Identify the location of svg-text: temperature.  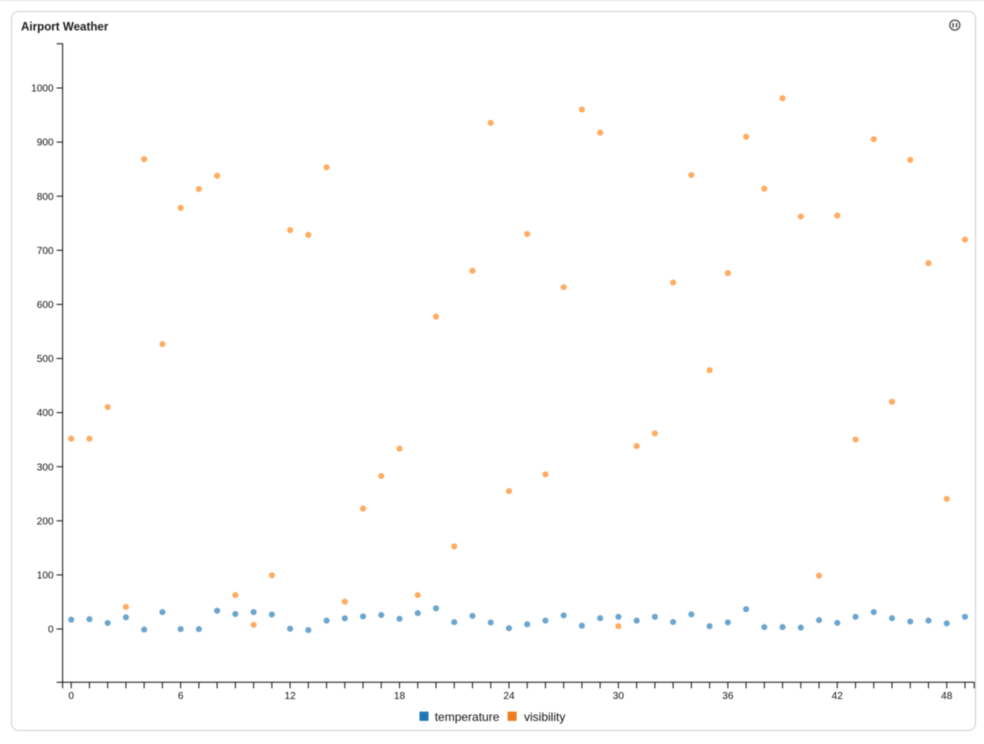
(467, 717).